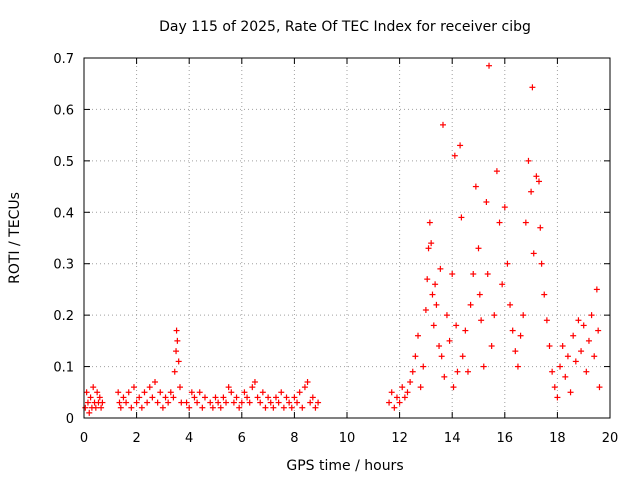  What do you see at coordinates (452, 438) in the screenshot?
I see `x-tick-label: 14` at bounding box center [452, 438].